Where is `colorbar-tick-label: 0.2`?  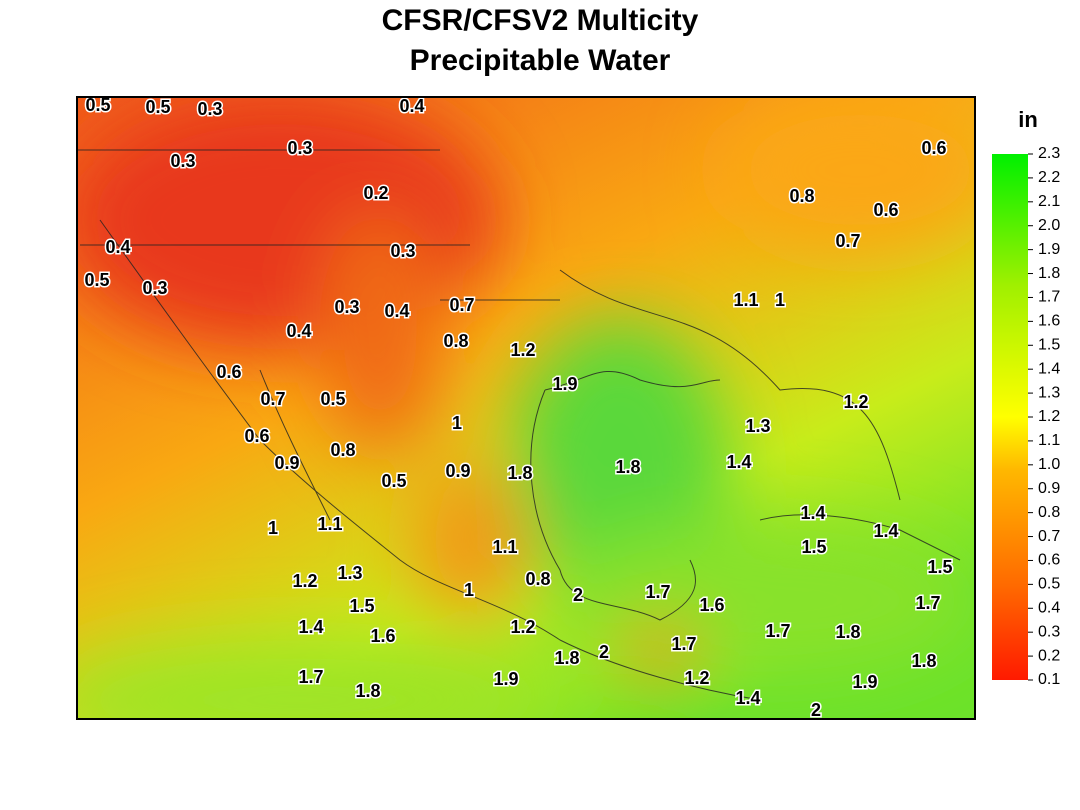
colorbar-tick-label: 0.2 is located at coordinates (1049, 655).